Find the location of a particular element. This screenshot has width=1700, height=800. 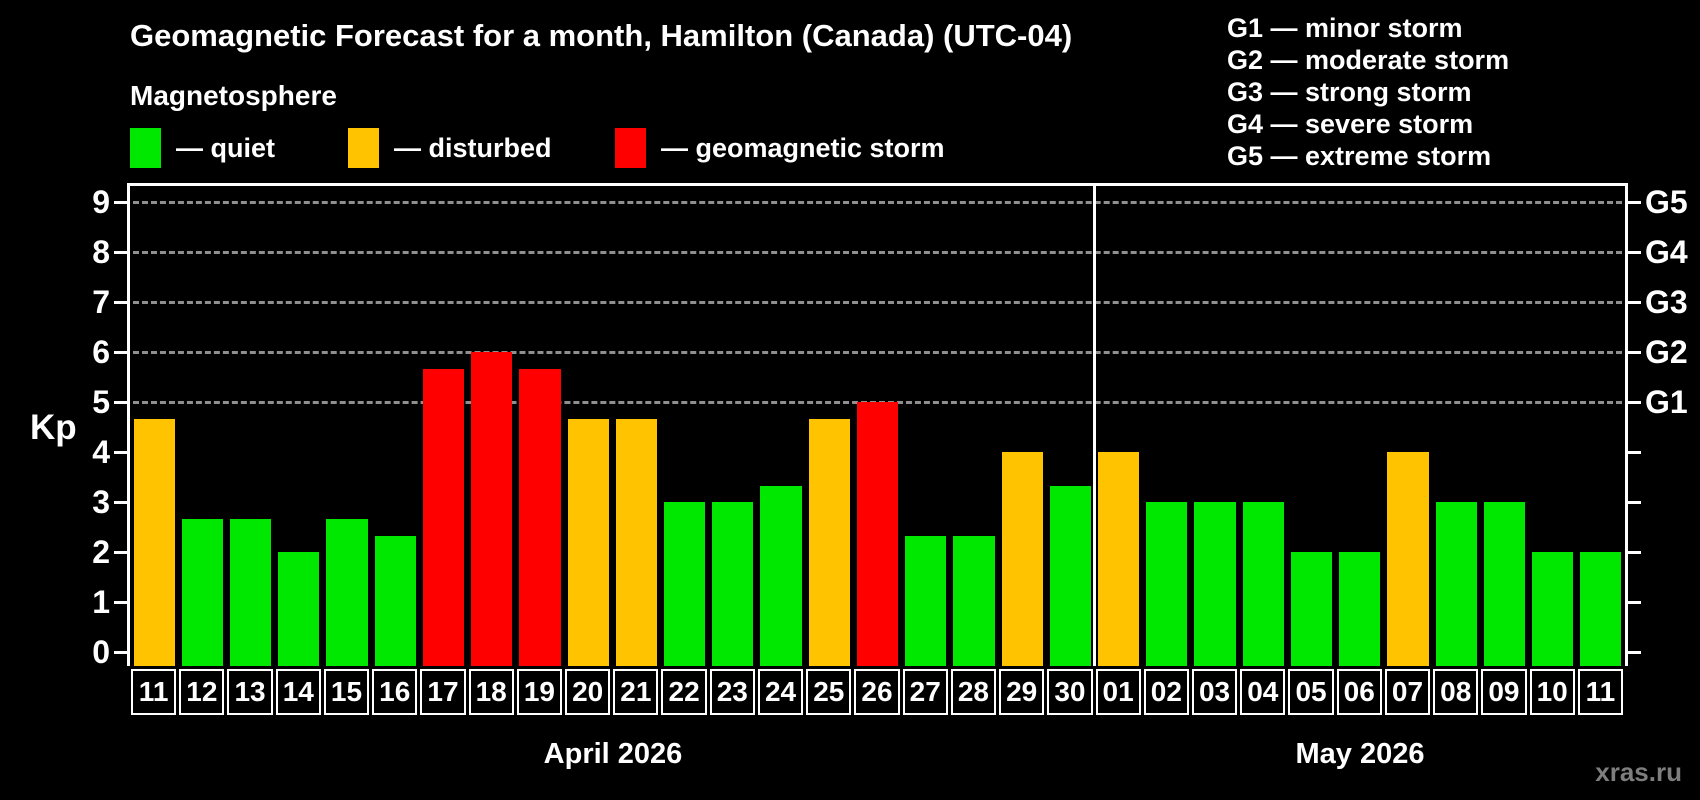

day-label-may-04: 04 is located at coordinates (1263, 692).